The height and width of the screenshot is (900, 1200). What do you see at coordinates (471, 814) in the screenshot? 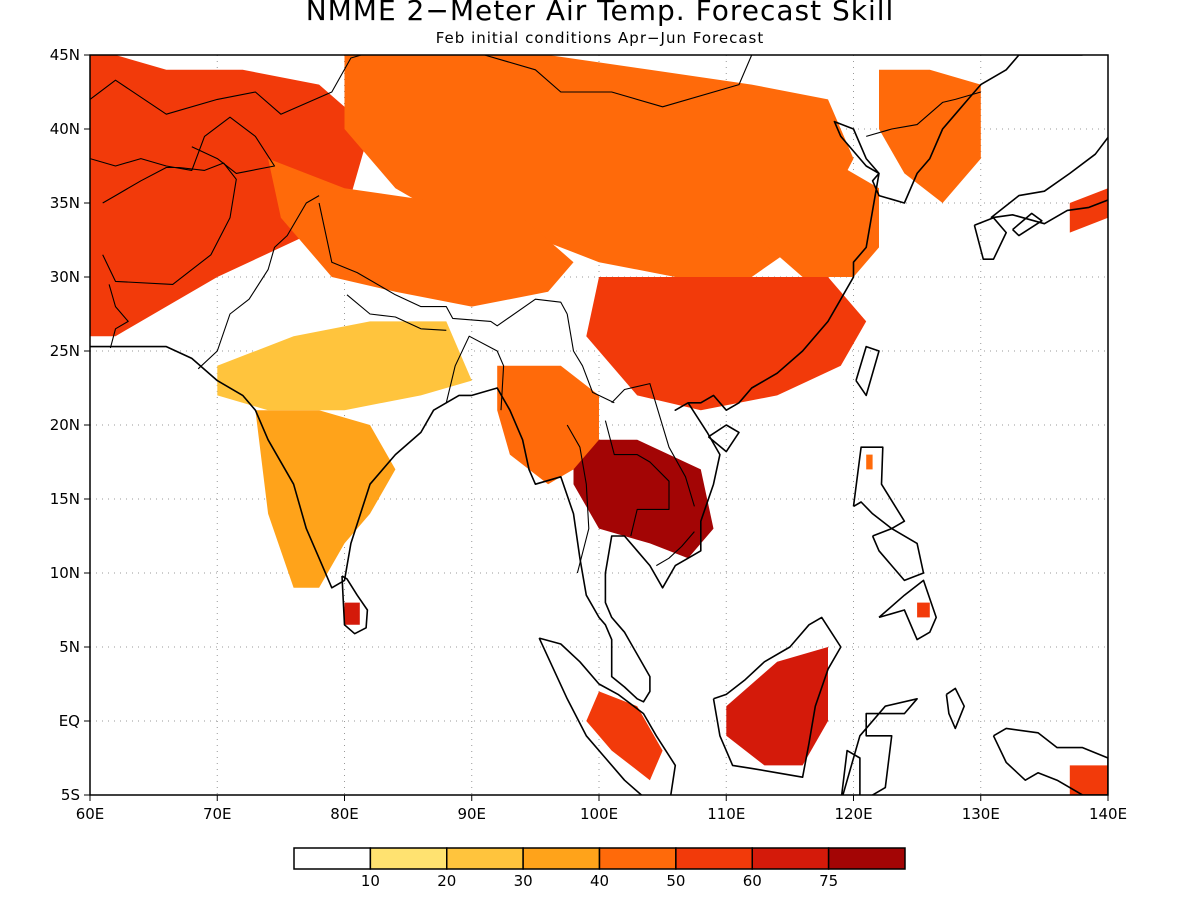
I see `lon-tick-label: 90E` at bounding box center [471, 814].